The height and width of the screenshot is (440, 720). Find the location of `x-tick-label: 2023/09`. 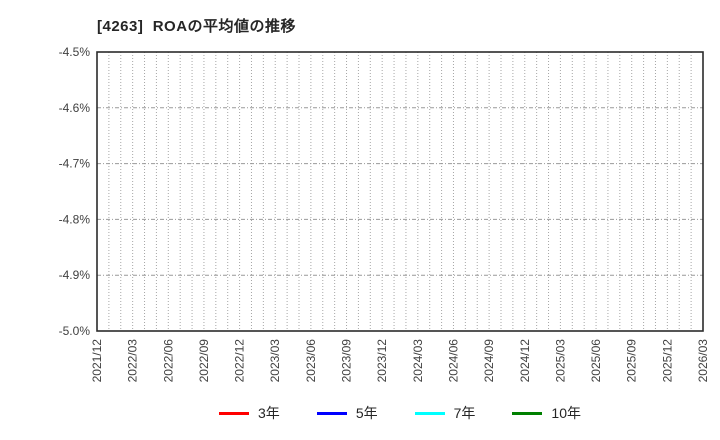

x-tick-label: 2023/09 is located at coordinates (347, 361).